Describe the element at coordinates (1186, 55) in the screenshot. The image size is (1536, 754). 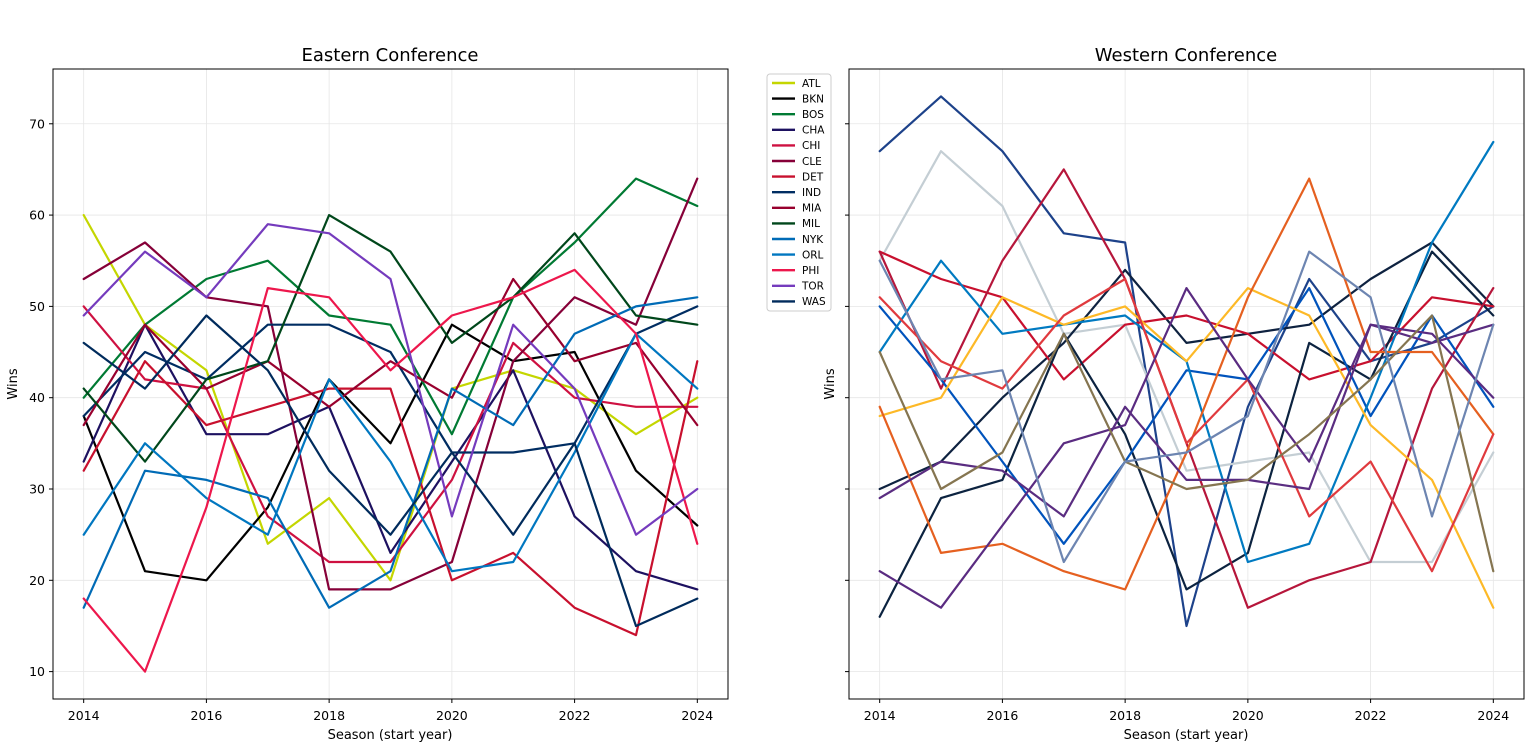
I see `west-chart-title: Western Conference` at that location.